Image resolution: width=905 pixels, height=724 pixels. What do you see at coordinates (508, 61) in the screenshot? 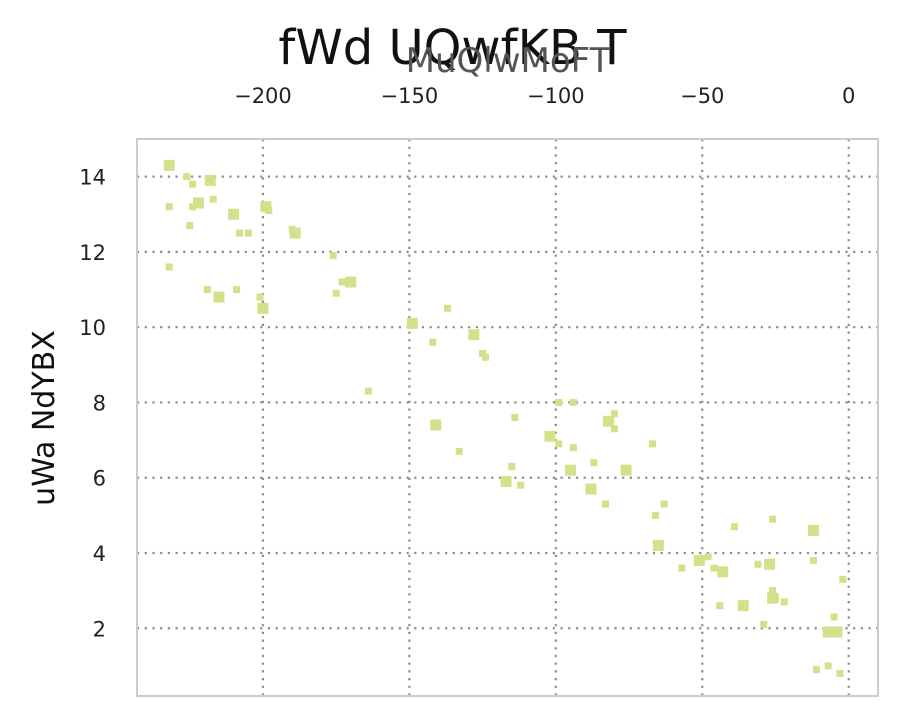
I see `x-axis-label: MuQlwMoFT` at bounding box center [508, 61].